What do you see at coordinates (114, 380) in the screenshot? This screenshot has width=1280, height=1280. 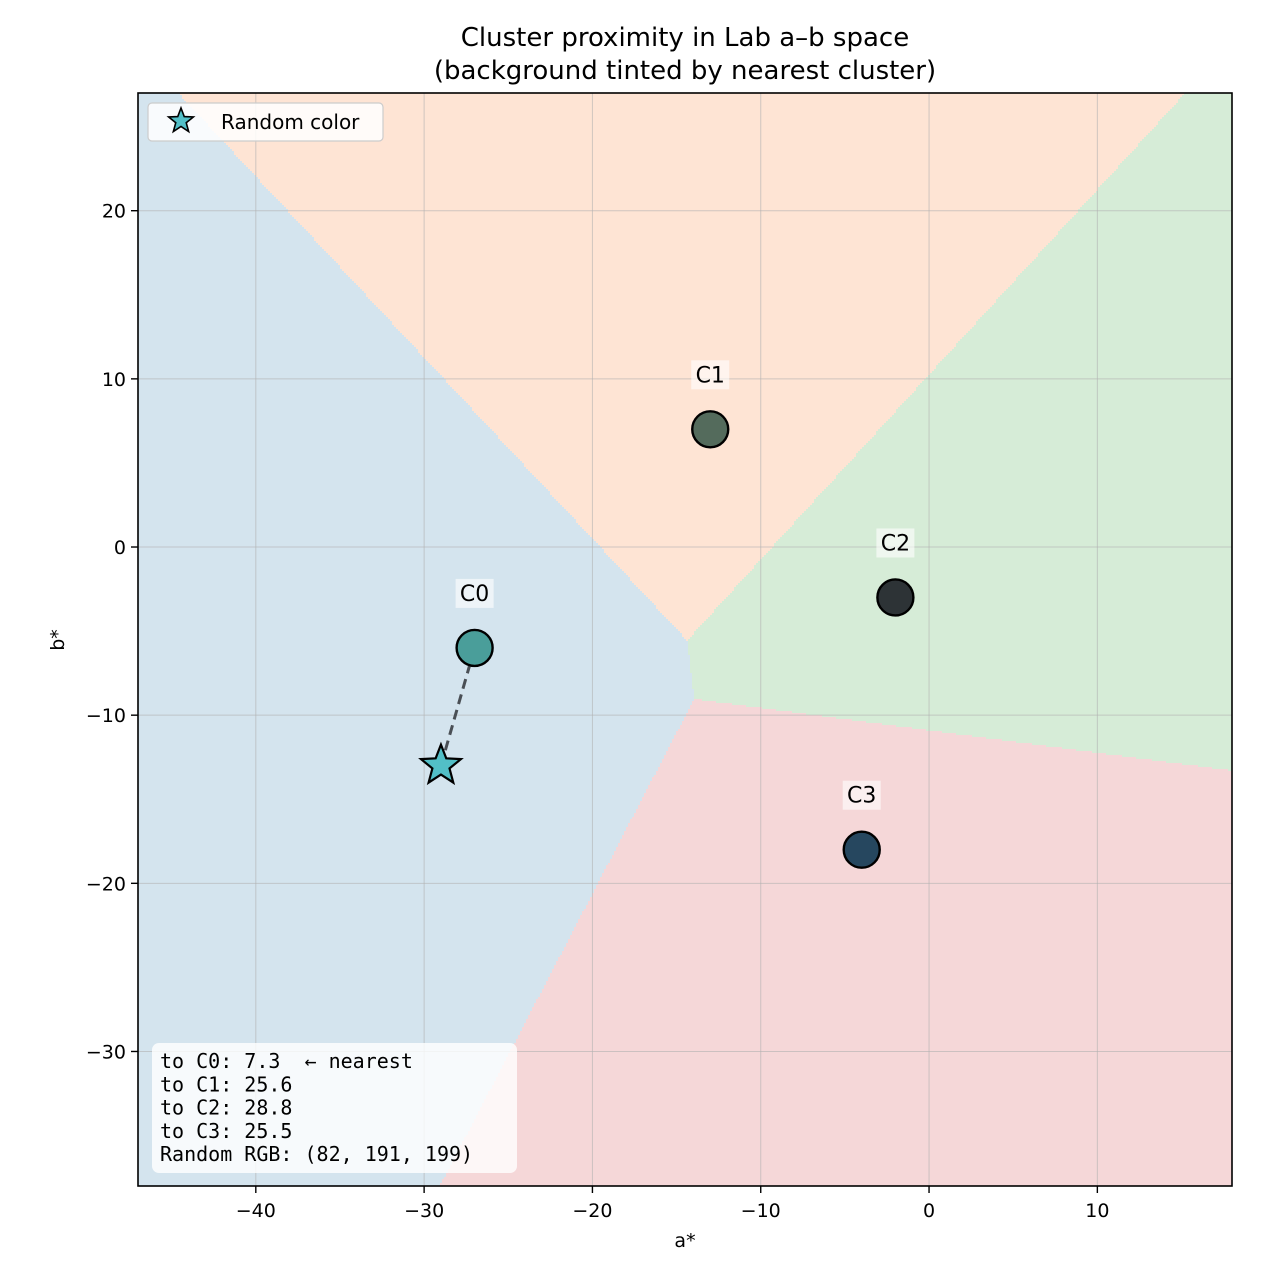 I see `y-tick-label: 10` at bounding box center [114, 380].